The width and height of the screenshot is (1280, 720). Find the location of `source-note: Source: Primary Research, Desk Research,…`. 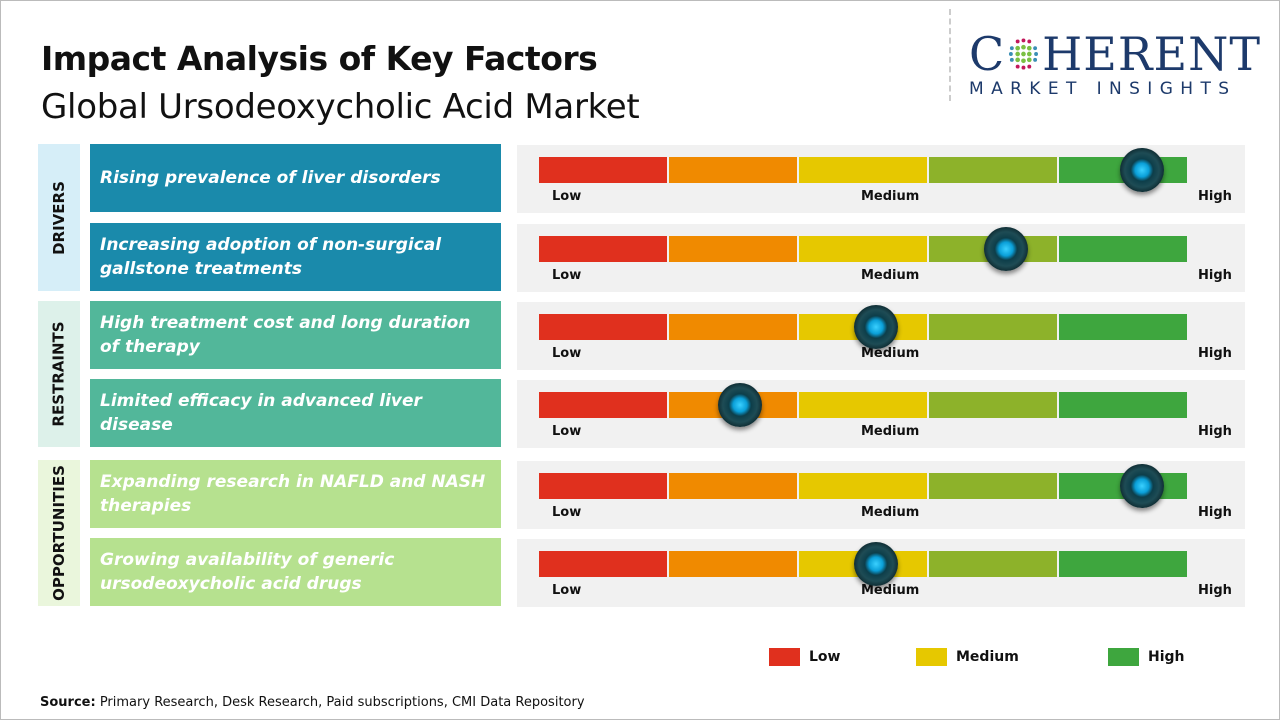

source-note: Source: Primary Research, Desk Research,… is located at coordinates (312, 702).